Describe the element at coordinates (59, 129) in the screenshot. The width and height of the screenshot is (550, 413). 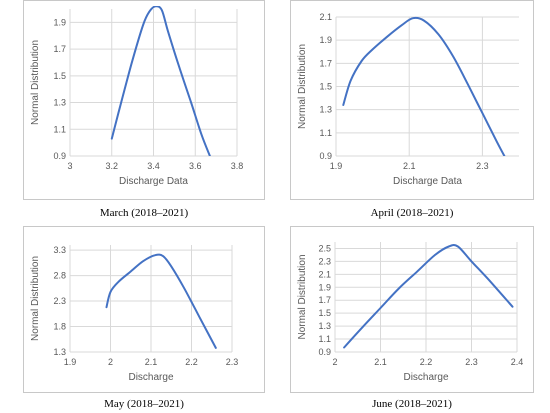
I see `march-y-tick-label: 1.1` at that location.